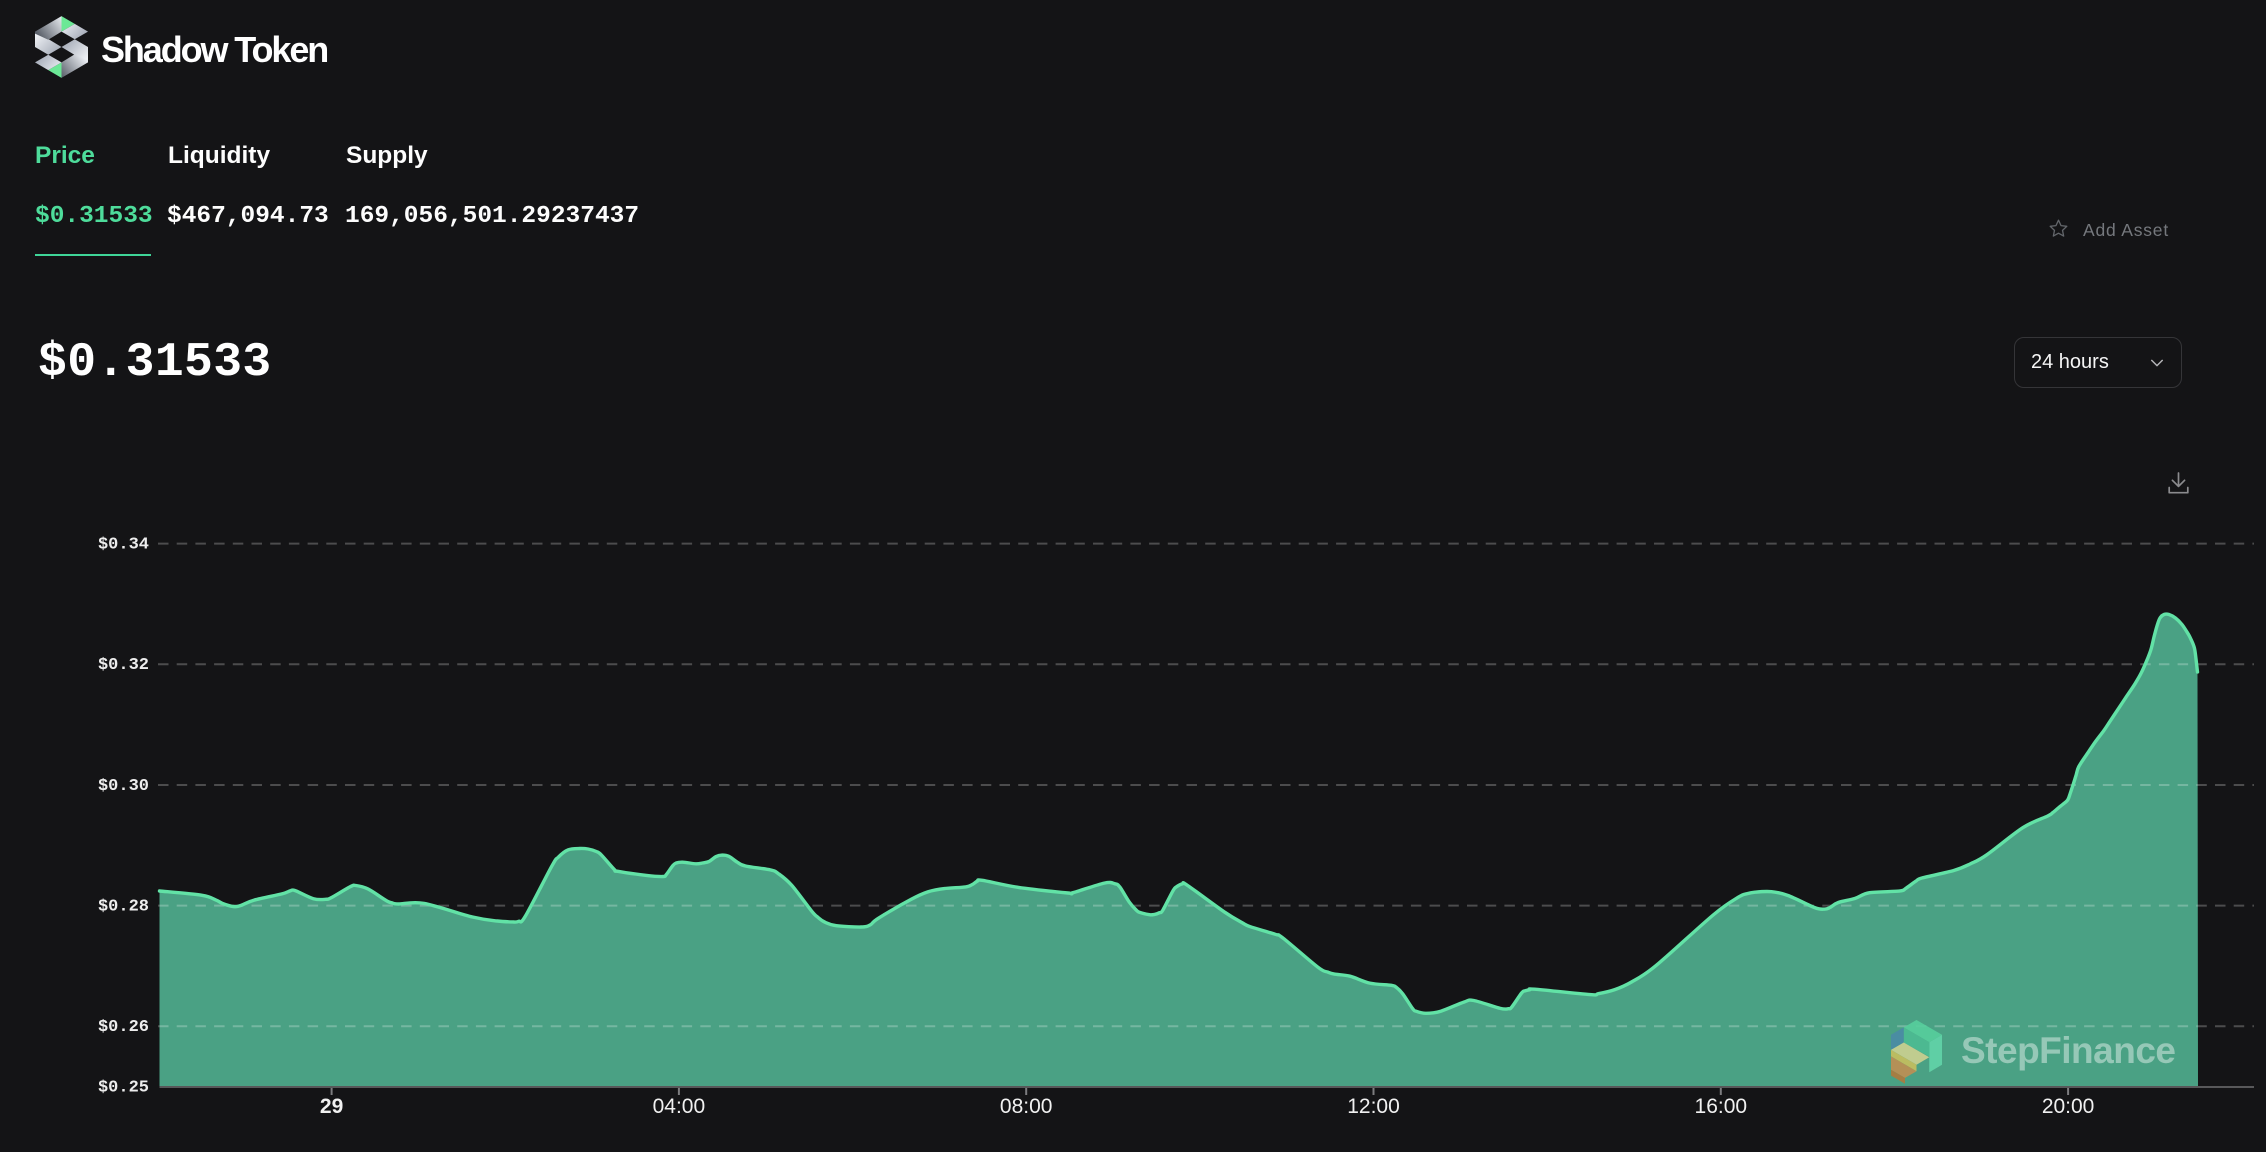 The image size is (2266, 1152). I want to click on svg-text: $0.25, so click(123, 1087).